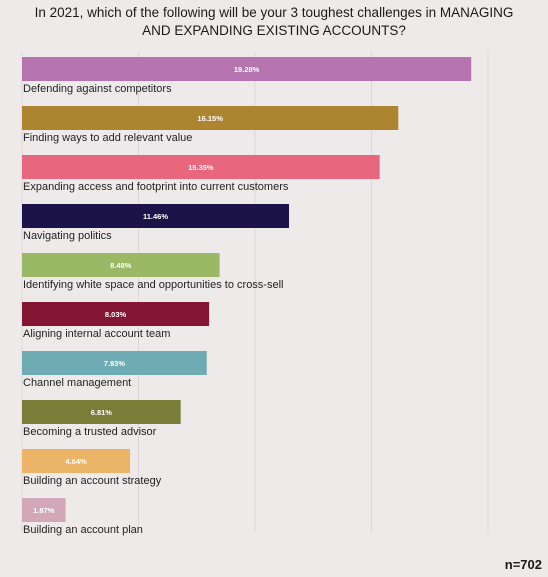 This screenshot has height=577, width=548. I want to click on category-label: Finding ways to add relevant value, so click(107, 138).